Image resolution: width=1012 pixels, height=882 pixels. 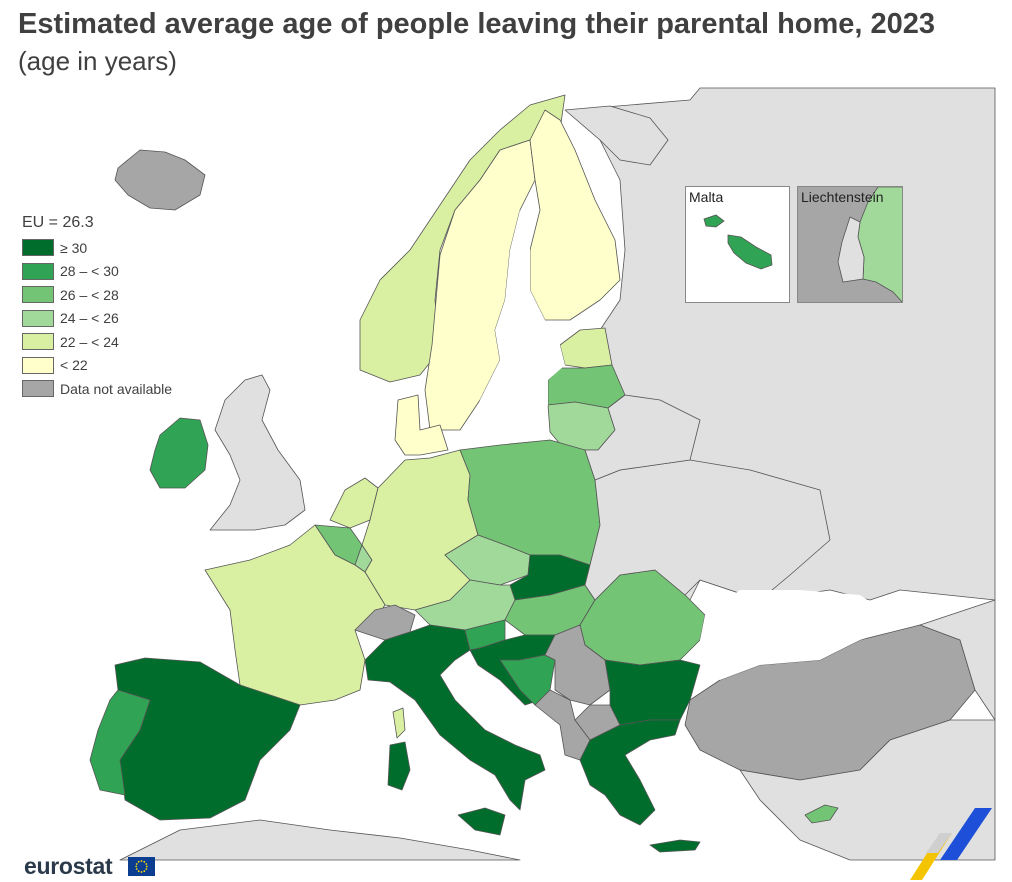 I want to click on inset-malta: Malta, so click(x=737, y=244).